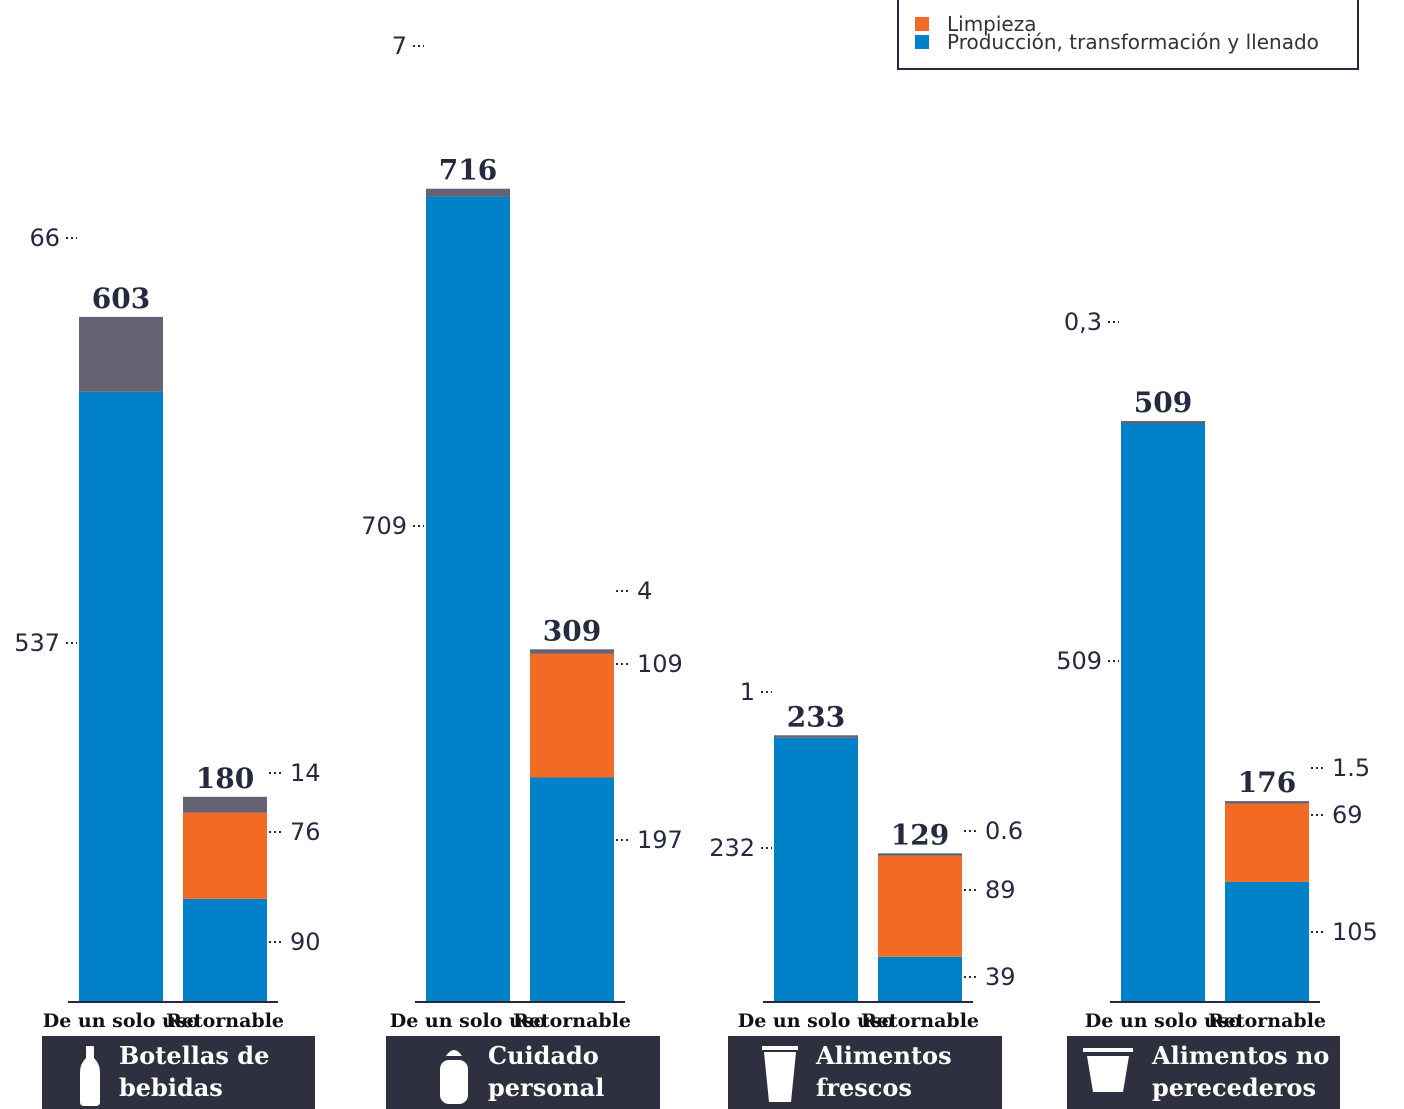  What do you see at coordinates (1000, 890) in the screenshot?
I see `value-label-alimentos-frescos-retornable-cleaning: 89` at bounding box center [1000, 890].